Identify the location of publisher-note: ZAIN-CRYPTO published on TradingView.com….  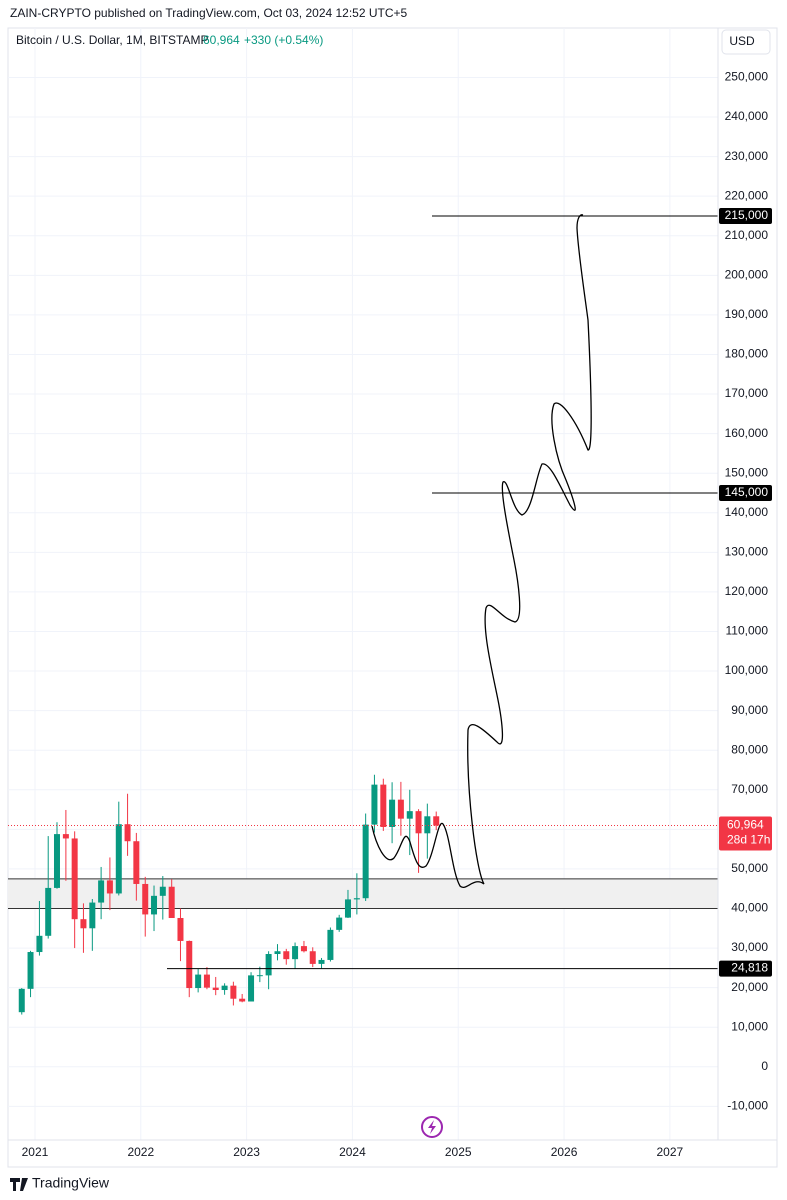
(209, 13).